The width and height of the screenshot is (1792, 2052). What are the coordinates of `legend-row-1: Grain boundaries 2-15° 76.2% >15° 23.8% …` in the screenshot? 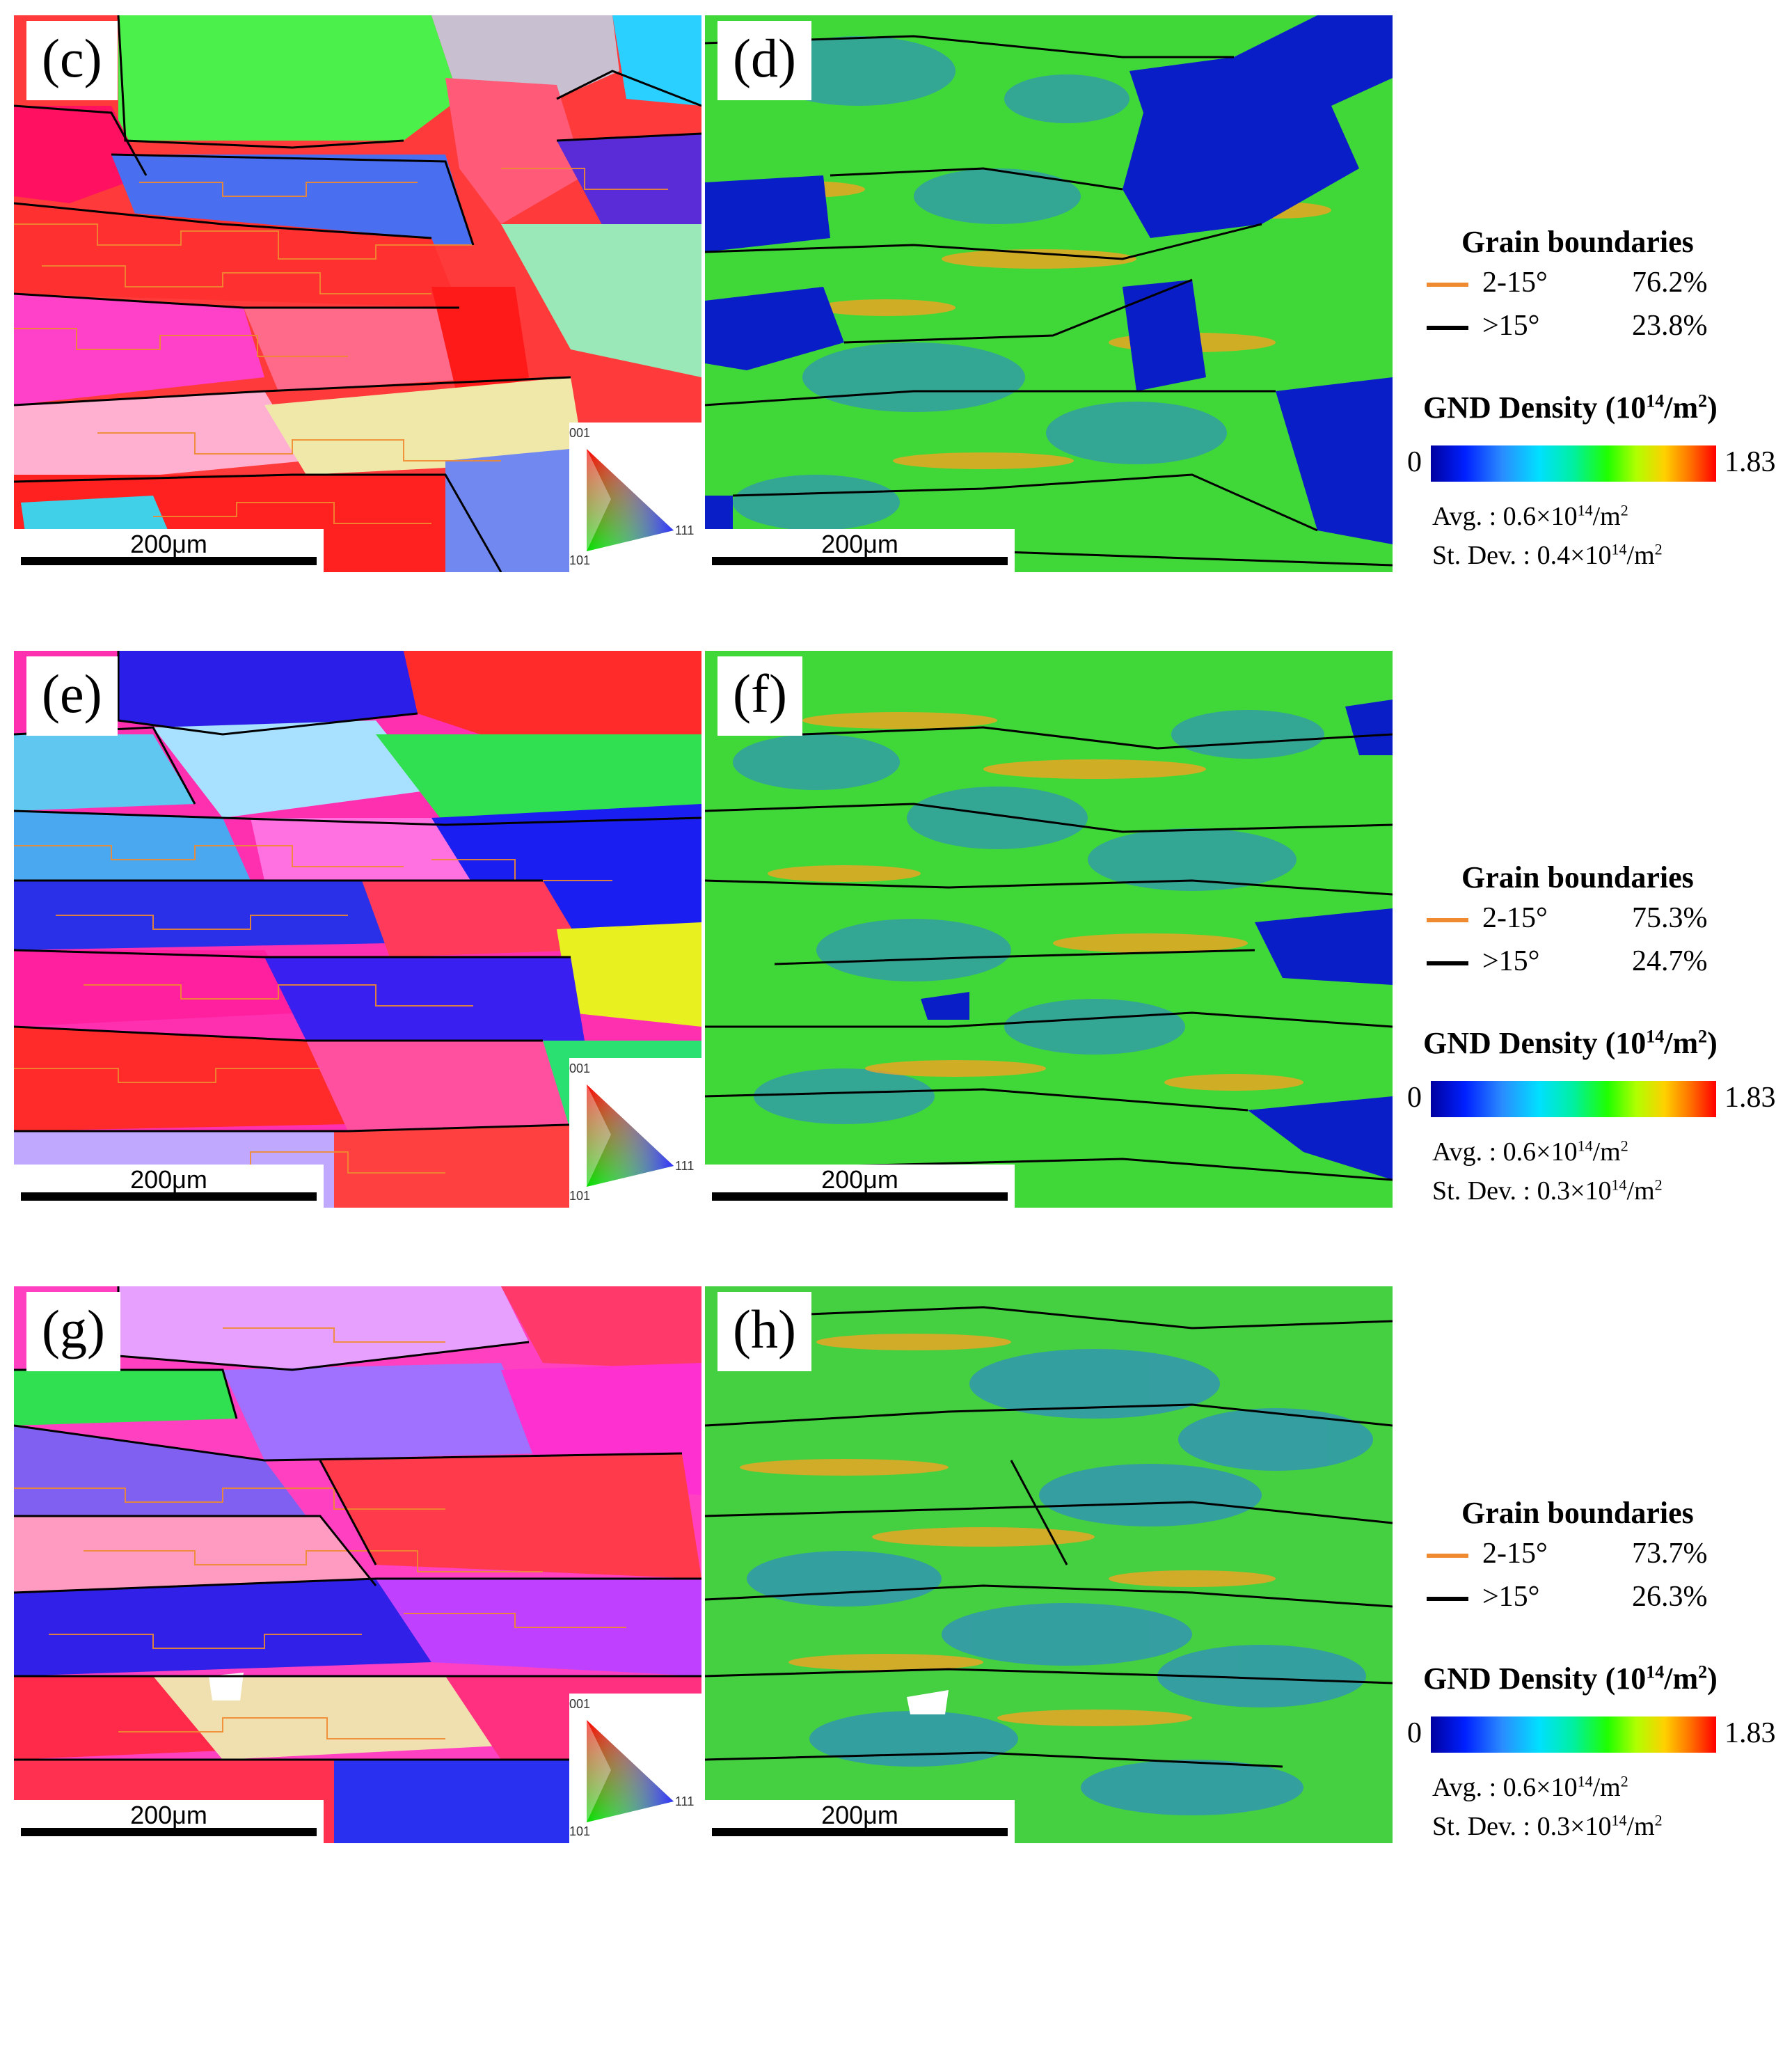 It's located at (1599, 502).